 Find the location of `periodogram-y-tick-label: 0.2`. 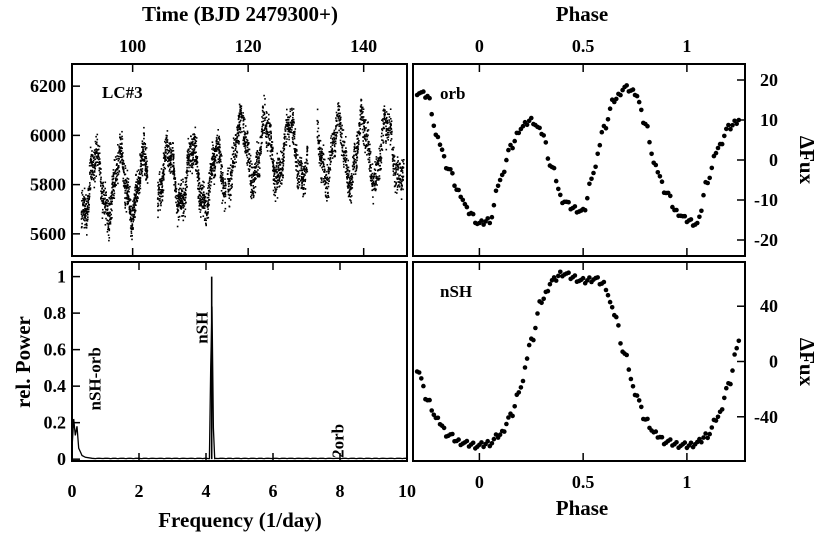

periodogram-y-tick-label: 0.2 is located at coordinates (55, 423).